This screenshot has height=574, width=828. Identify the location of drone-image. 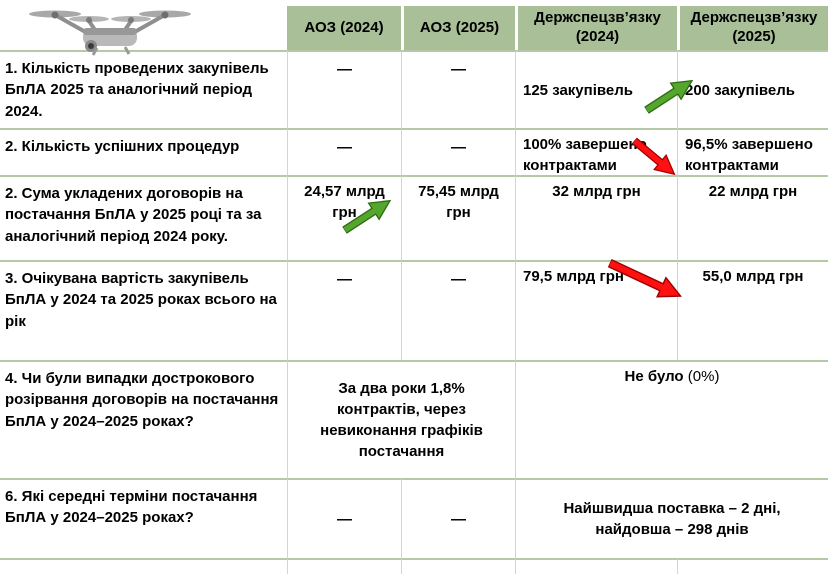
(110, 32).